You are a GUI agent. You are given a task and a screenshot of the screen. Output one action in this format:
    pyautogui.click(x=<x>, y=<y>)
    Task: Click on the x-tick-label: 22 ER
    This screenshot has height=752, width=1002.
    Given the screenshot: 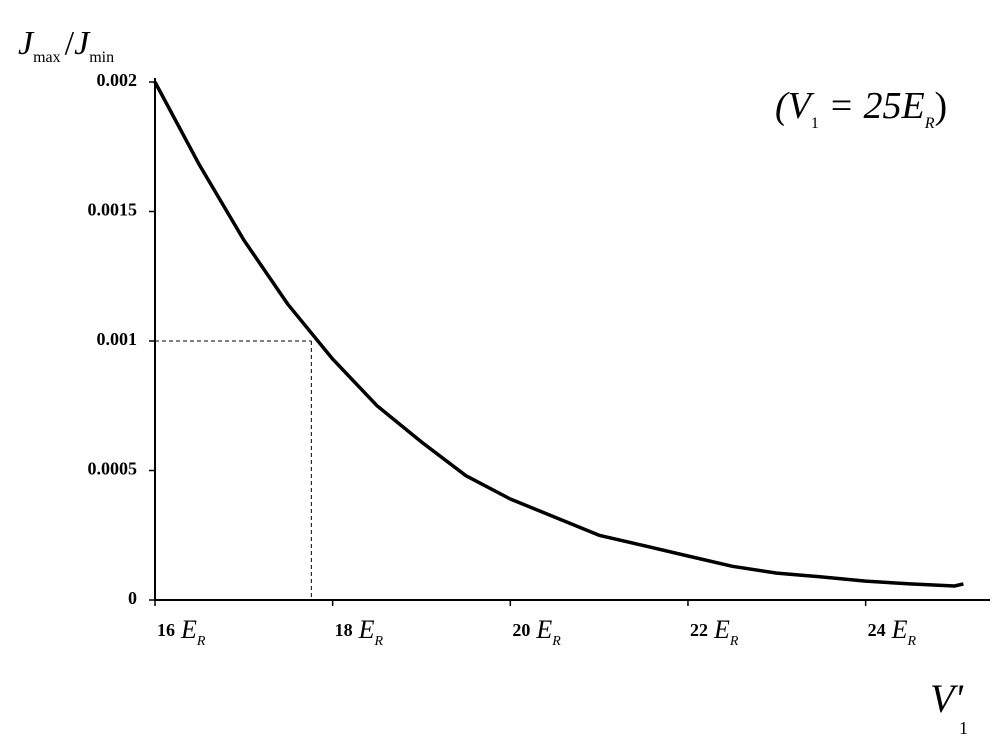 What is the action you would take?
    pyautogui.click(x=714, y=632)
    